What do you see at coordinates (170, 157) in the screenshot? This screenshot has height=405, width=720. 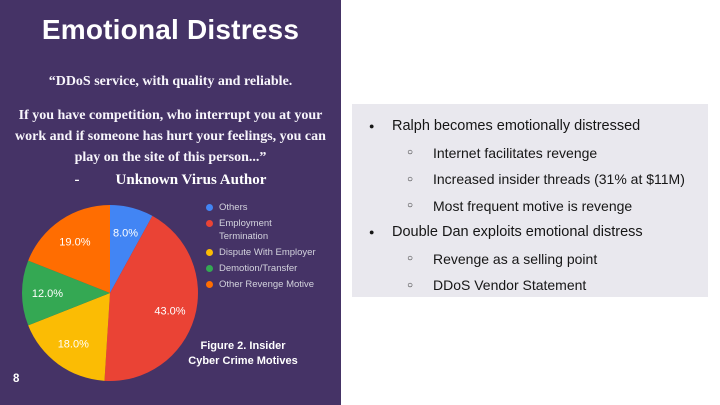 I see `quote-line: play on the site of this person...”` at bounding box center [170, 157].